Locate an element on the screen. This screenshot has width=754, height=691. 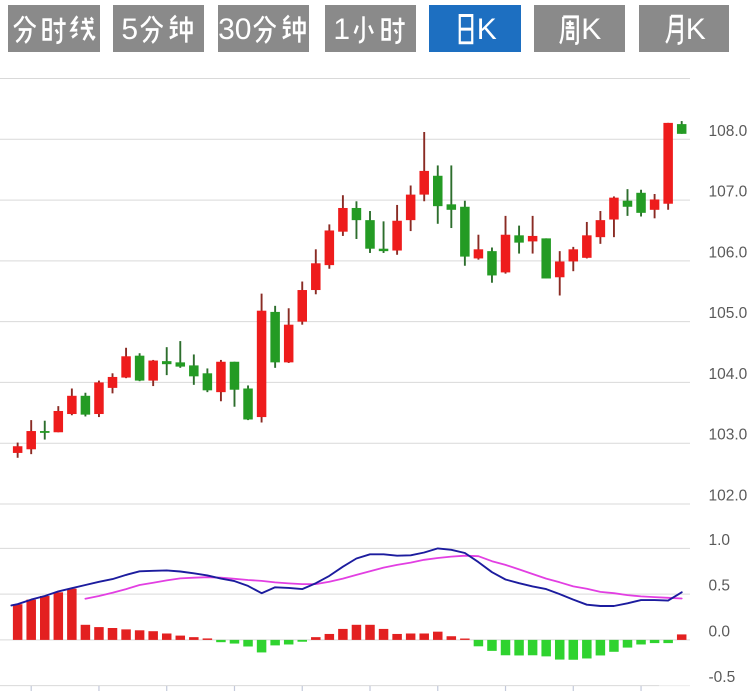
tab-weekly-k: 周KK is located at coordinates (579, 28).